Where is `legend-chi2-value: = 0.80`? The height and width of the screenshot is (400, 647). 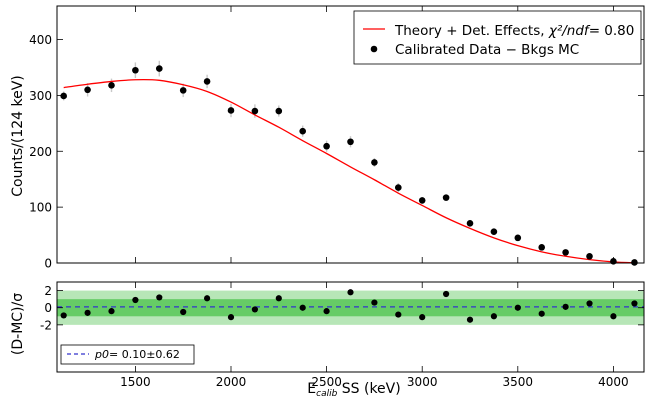 legend-chi2-value: = 0.80 is located at coordinates (612, 31).